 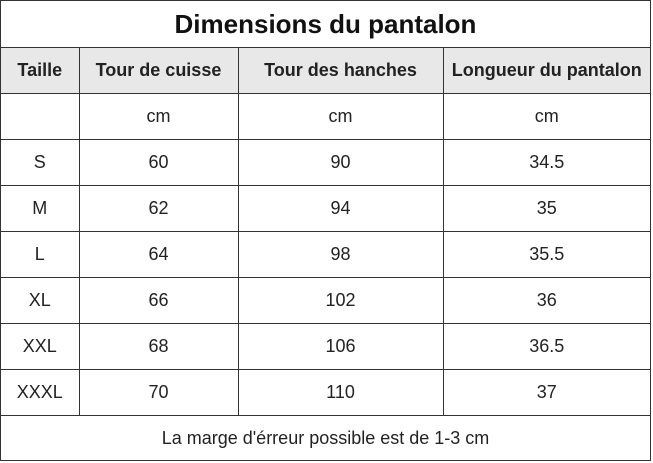 I want to click on length-cell: 35, so click(x=546, y=208).